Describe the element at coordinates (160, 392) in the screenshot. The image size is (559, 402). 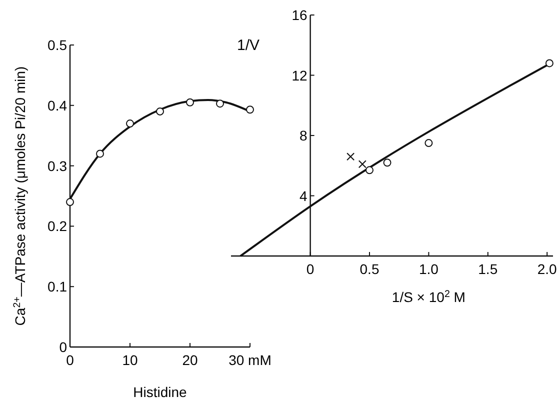
I see `x-axis-title: Histidine` at that location.